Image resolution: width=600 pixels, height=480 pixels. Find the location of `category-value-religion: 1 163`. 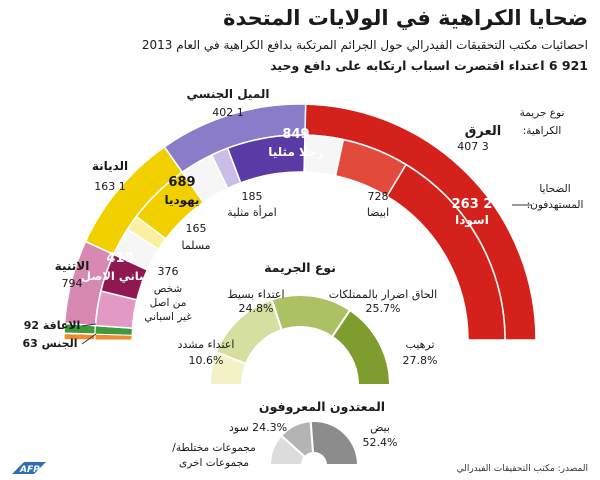

category-value-religion: 1 163 is located at coordinates (110, 186).